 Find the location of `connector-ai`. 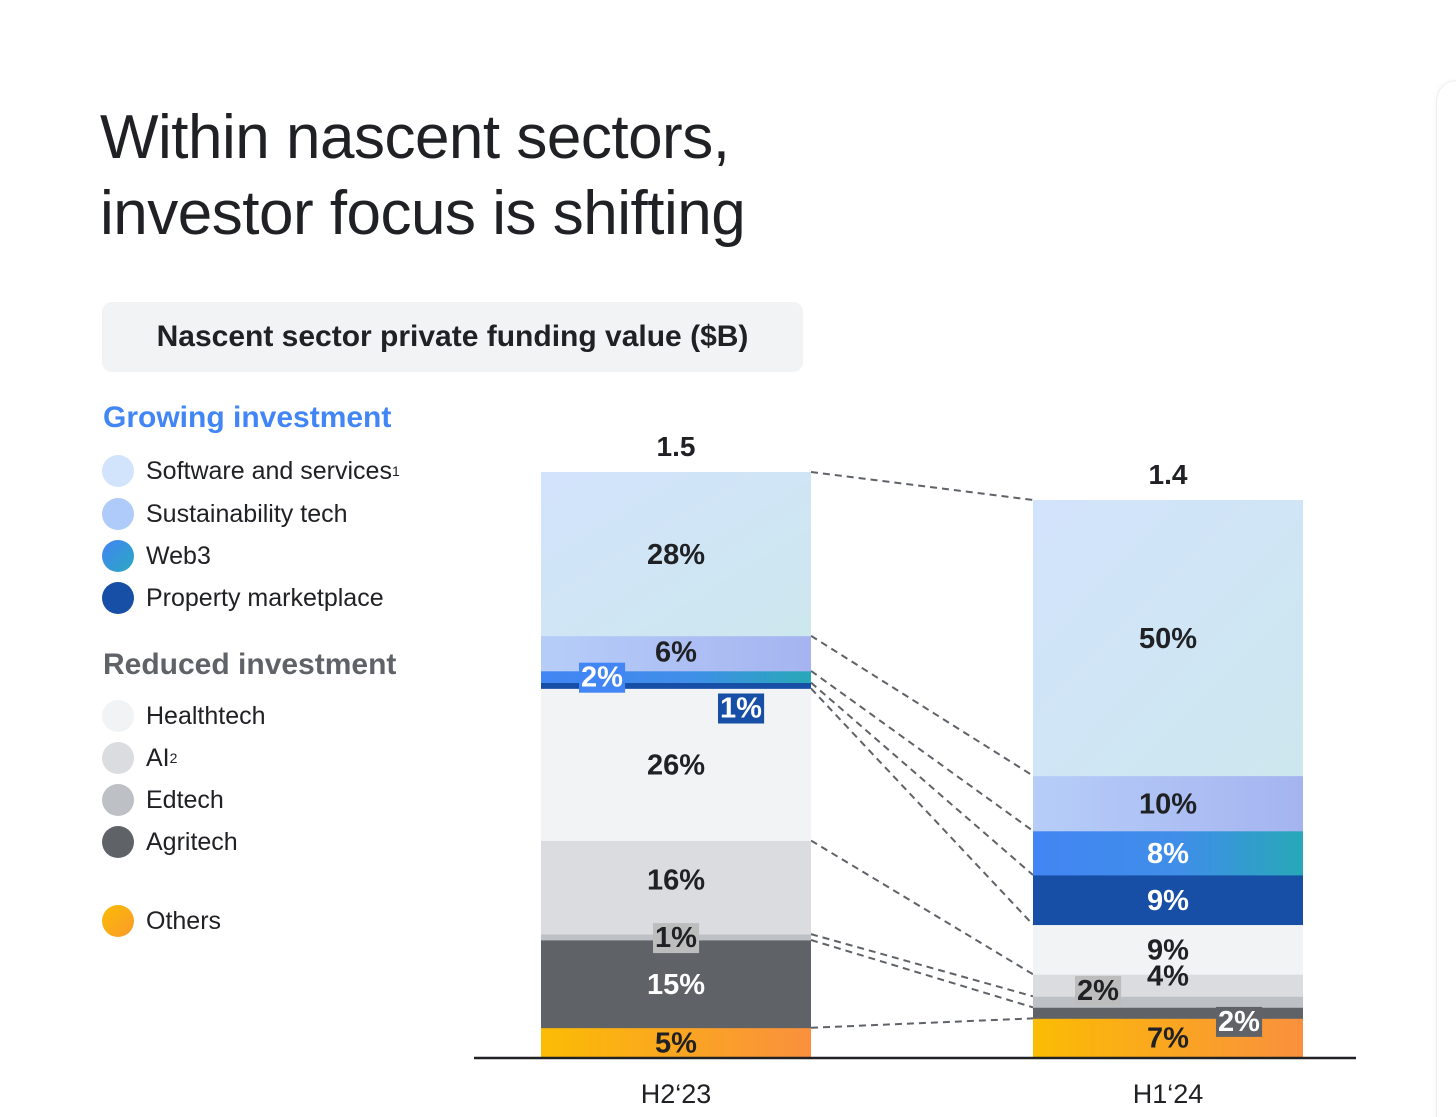

connector-ai is located at coordinates (922, 907).